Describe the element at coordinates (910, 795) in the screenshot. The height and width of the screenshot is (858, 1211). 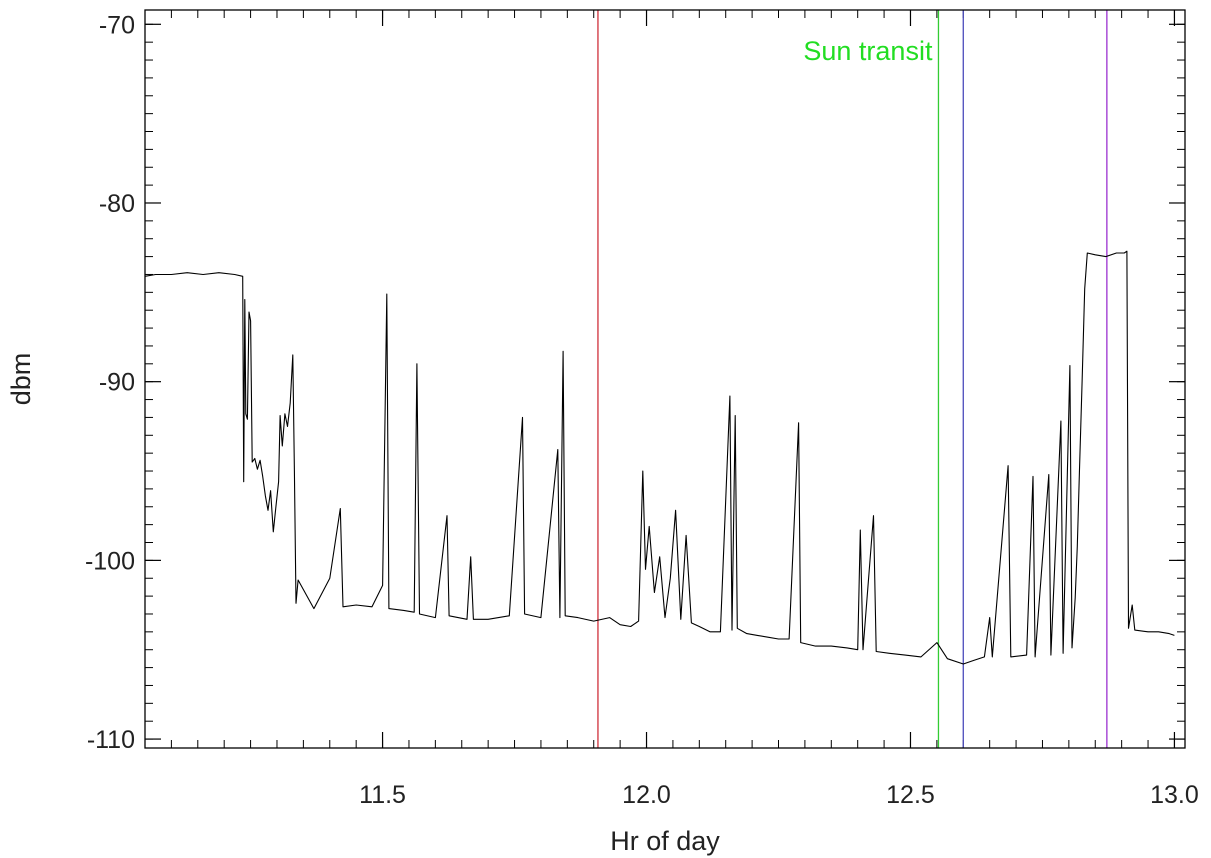
I see `x-tick-label: 12.5` at that location.